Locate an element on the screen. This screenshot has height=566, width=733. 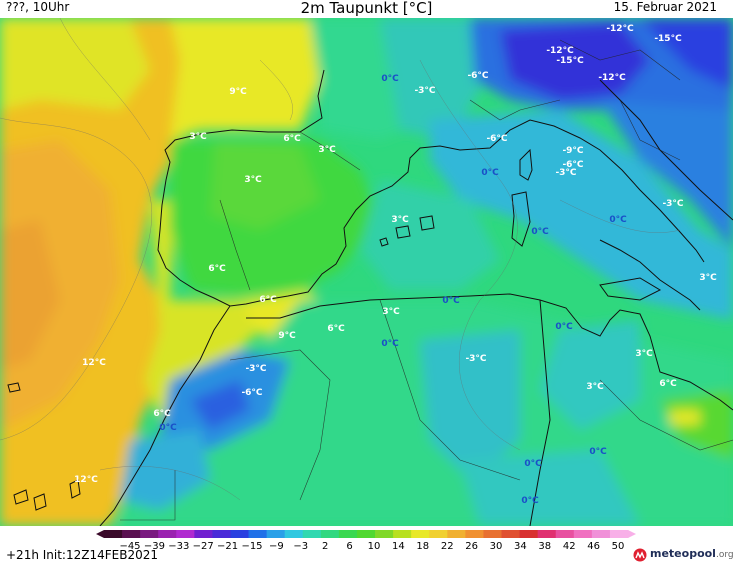
color-scale-tick-label: −33 is located at coordinates (178, 545).